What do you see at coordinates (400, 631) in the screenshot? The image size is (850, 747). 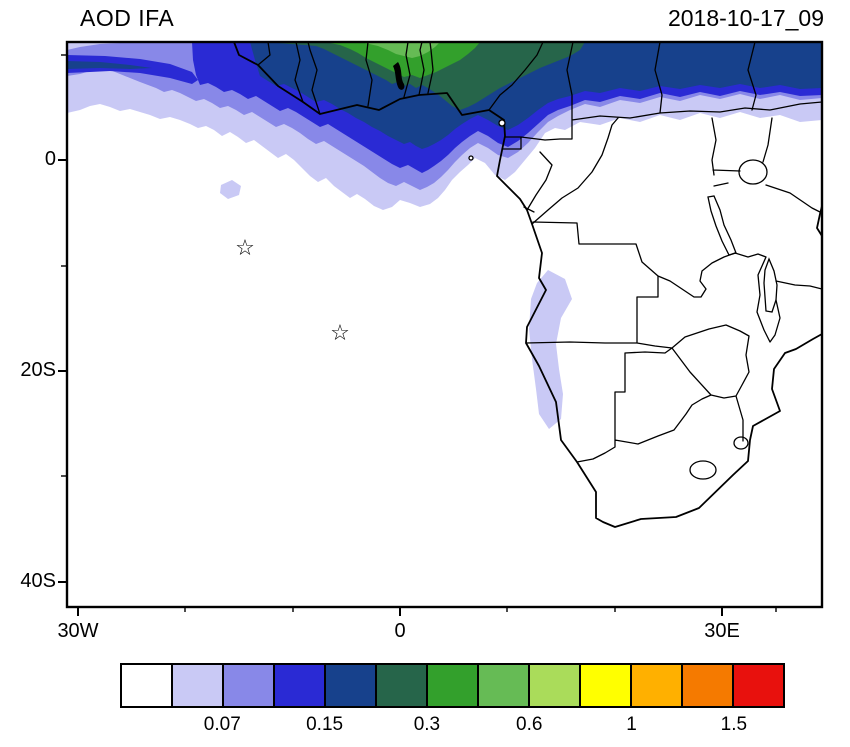 I see `x-axis-tick-label: 0` at bounding box center [400, 631].